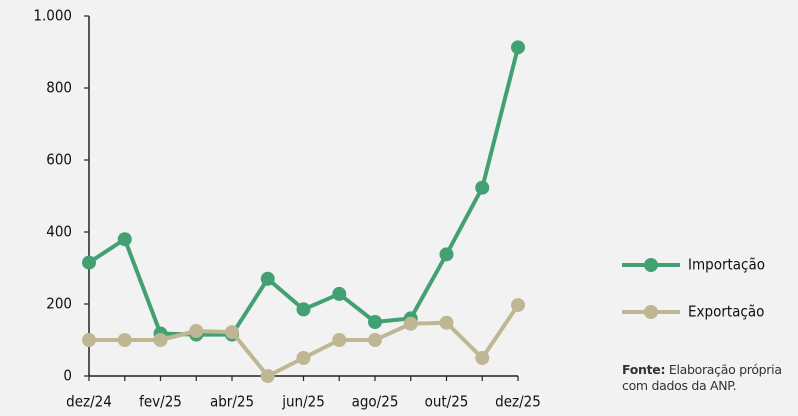 This screenshot has width=798, height=416. What do you see at coordinates (89, 402) in the screenshot?
I see `x-tick-label: dez/24` at bounding box center [89, 402].